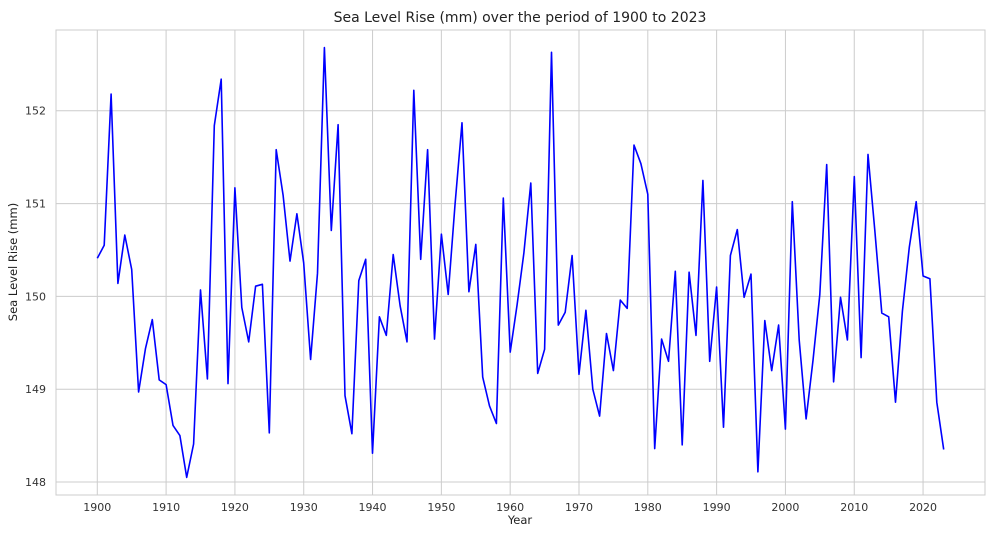 The width and height of the screenshot is (995, 536). Describe the element at coordinates (579, 507) in the screenshot. I see `x-tick-label: 1970` at that location.